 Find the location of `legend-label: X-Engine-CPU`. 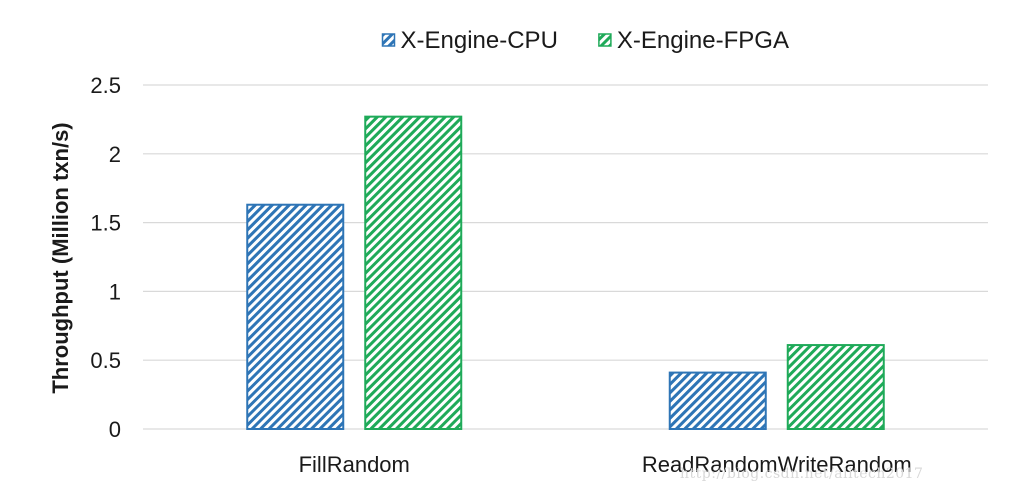

legend-label: X-Engine-CPU is located at coordinates (479, 40).